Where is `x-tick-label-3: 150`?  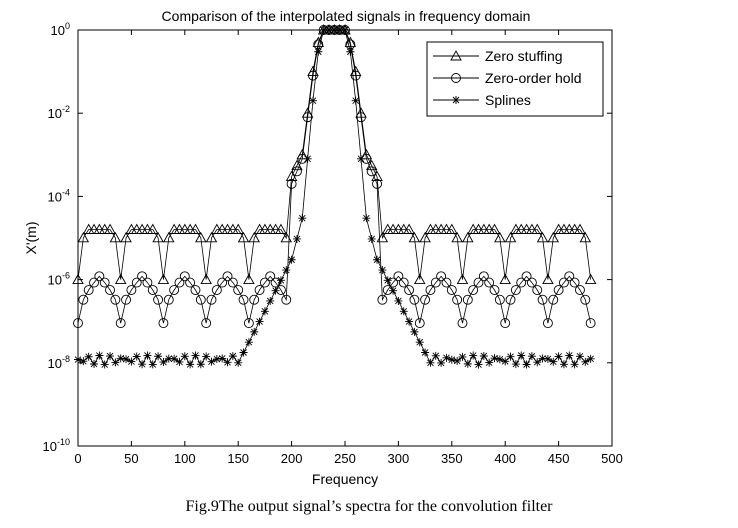 x-tick-label-3: 150 is located at coordinates (238, 458).